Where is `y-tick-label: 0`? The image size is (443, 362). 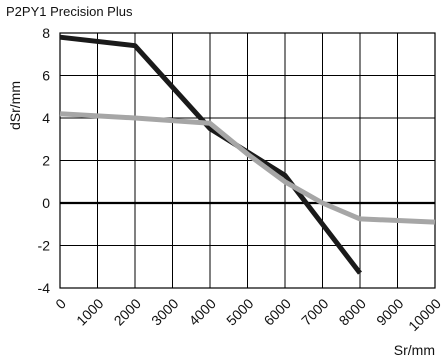
y-tick-label: 0 is located at coordinates (46, 203).